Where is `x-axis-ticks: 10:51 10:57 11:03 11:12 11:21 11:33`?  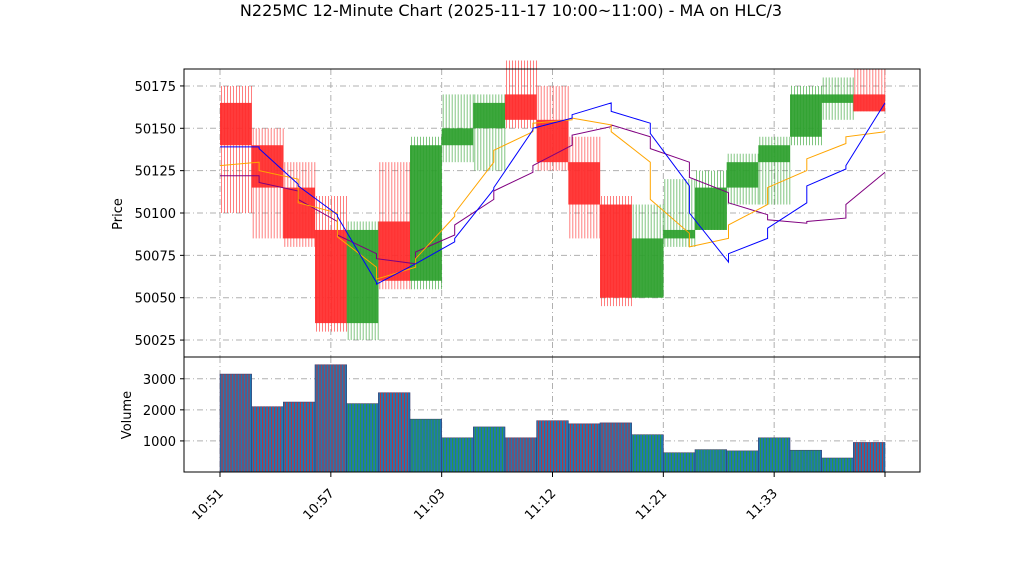 x-axis-ticks: 10:51 10:57 11:03 11:12 11:21 11:33 is located at coordinates (538, 497).